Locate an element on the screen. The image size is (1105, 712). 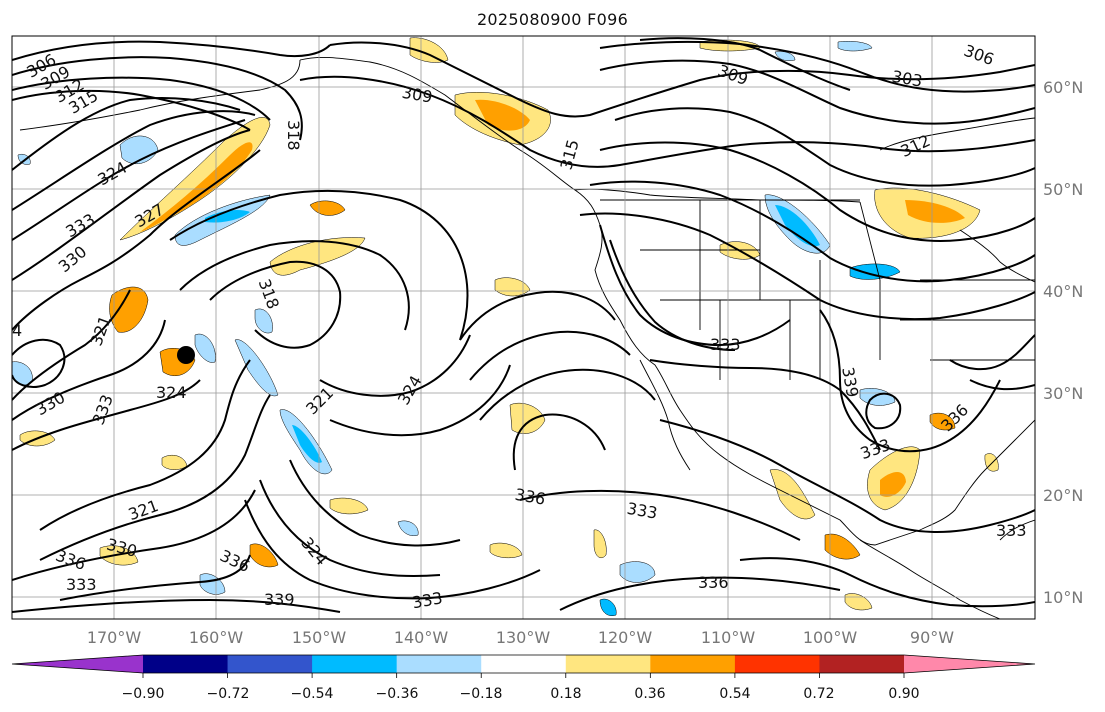
lat-label: 40°N is located at coordinates (1063, 291).